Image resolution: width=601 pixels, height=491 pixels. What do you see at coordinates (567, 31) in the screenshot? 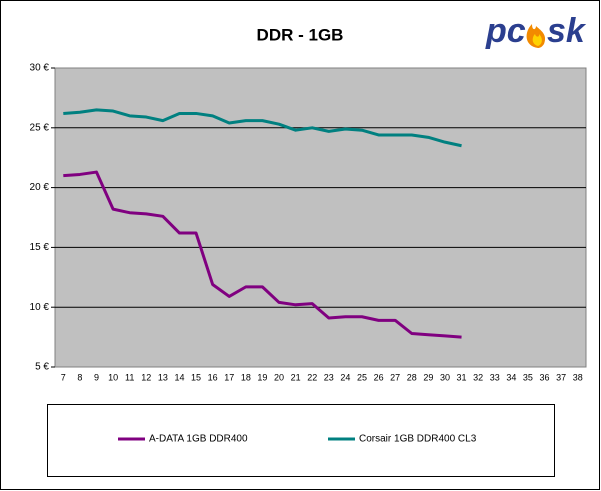
I see `logo-text: sk` at bounding box center [567, 31].